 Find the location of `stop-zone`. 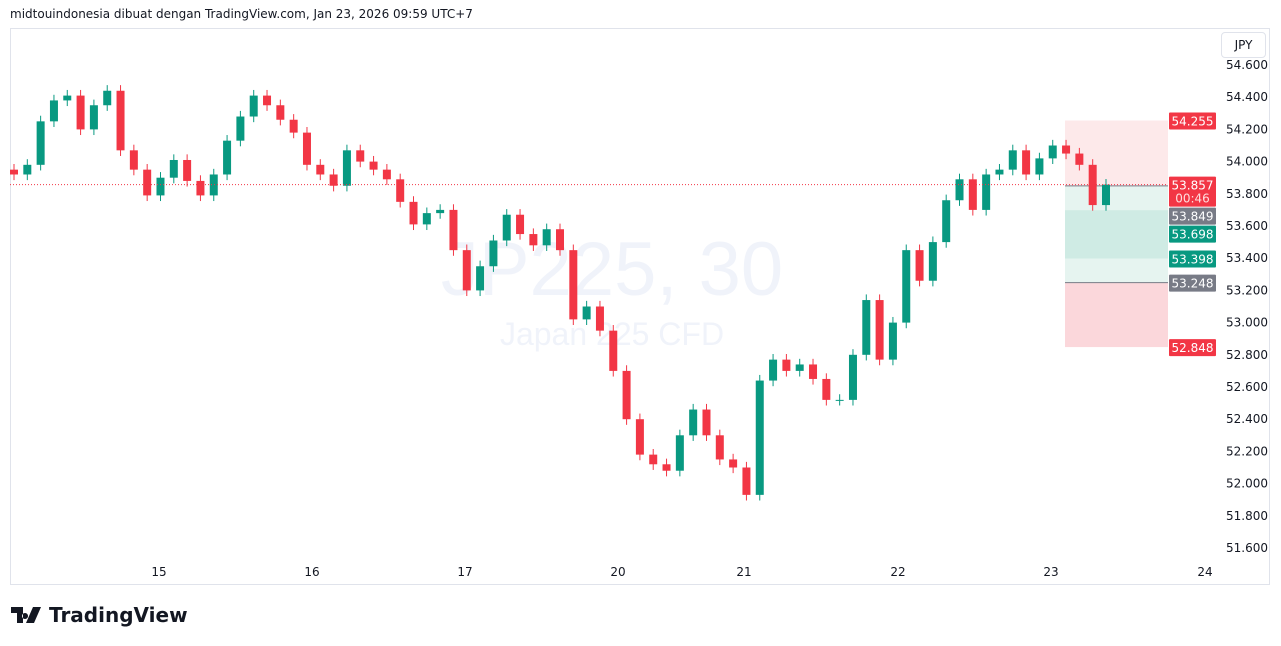

stop-zone is located at coordinates (1116, 315).